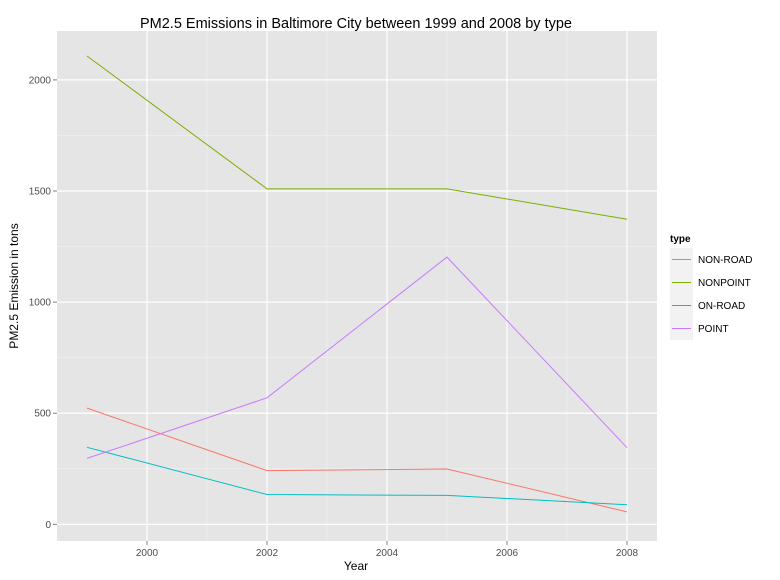 Image resolution: width=780 pixels, height=580 pixels. Describe the element at coordinates (40, 303) in the screenshot. I see `y-tick-label: 1000` at that location.